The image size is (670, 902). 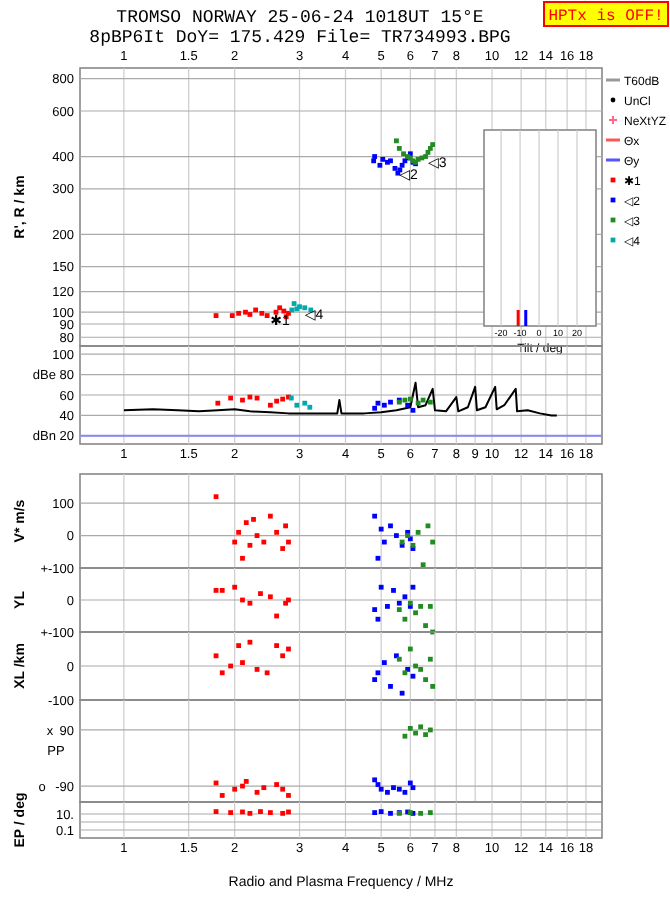 What do you see at coordinates (300, 18) in the screenshot?
I see `chart-title: TROMSO NORWAY 25-06-24 1018UT 15°E` at bounding box center [300, 18].